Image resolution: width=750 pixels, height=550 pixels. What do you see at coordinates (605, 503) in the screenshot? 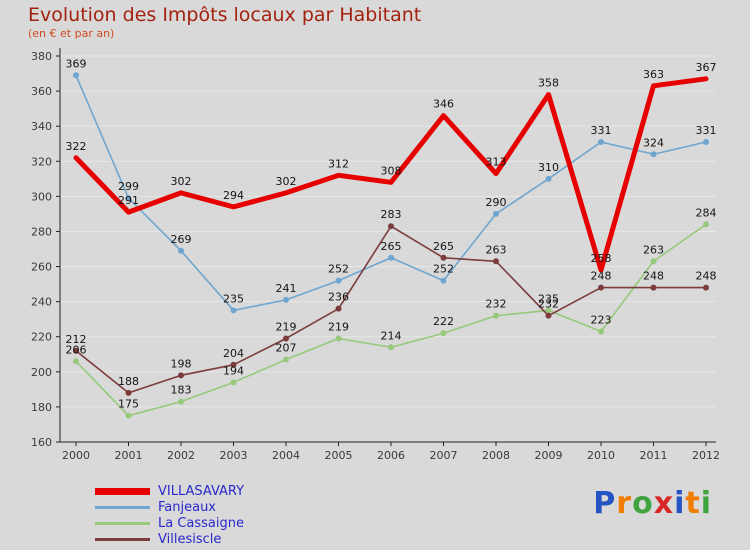
I see `logo-letter: P` at bounding box center [605, 503].